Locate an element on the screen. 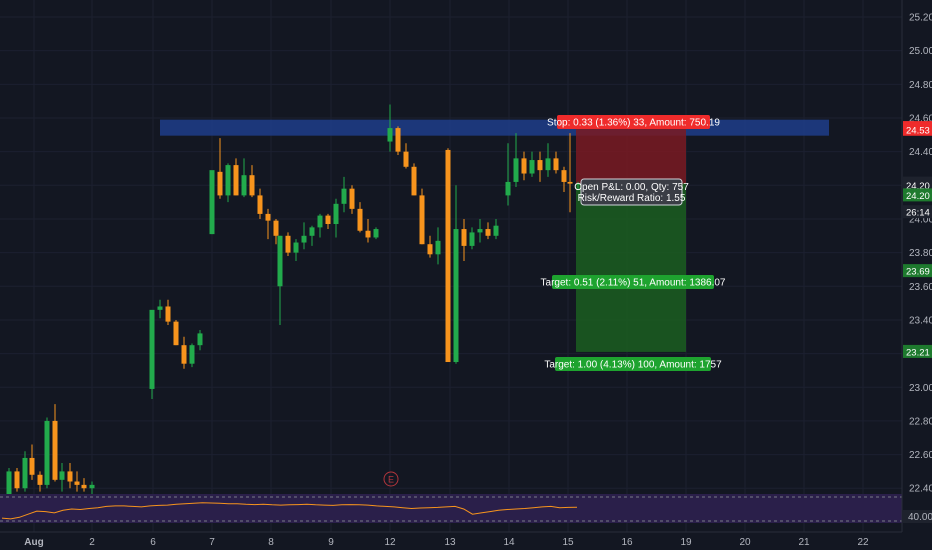 The width and height of the screenshot is (932, 550). price-tag: 24.53 is located at coordinates (918, 130).